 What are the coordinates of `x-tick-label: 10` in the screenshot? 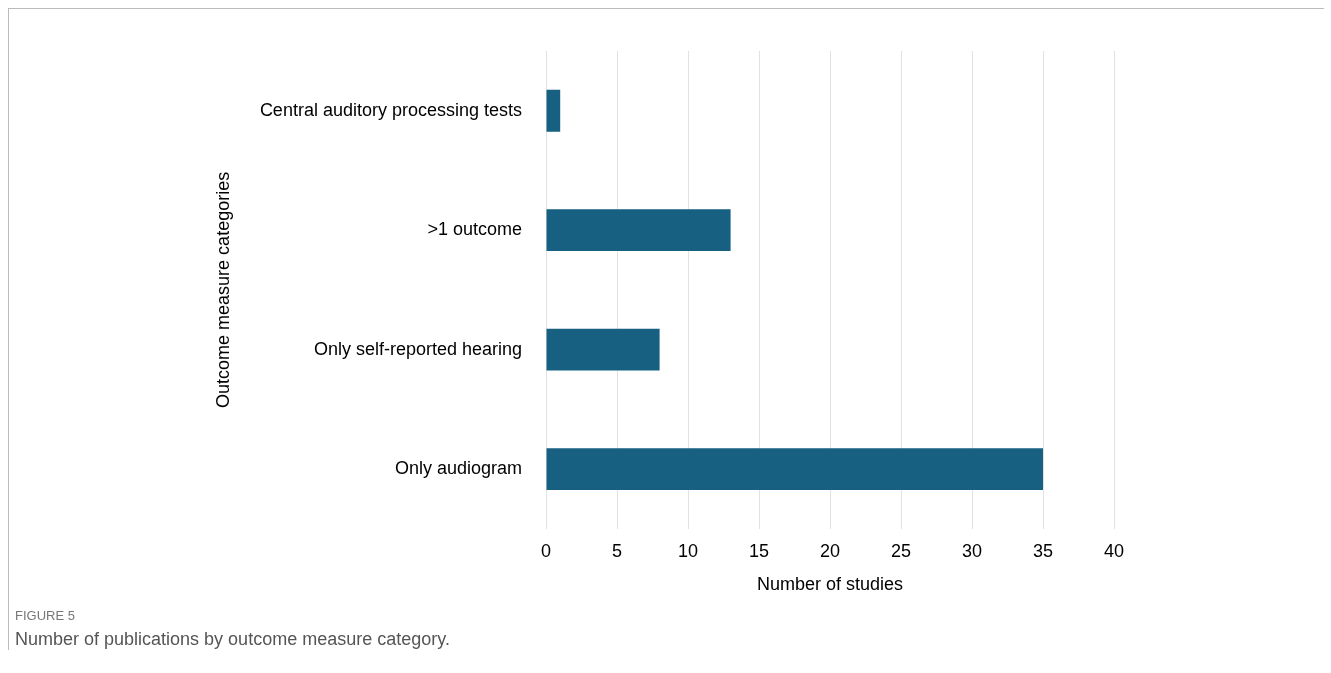 It's located at (688, 550).